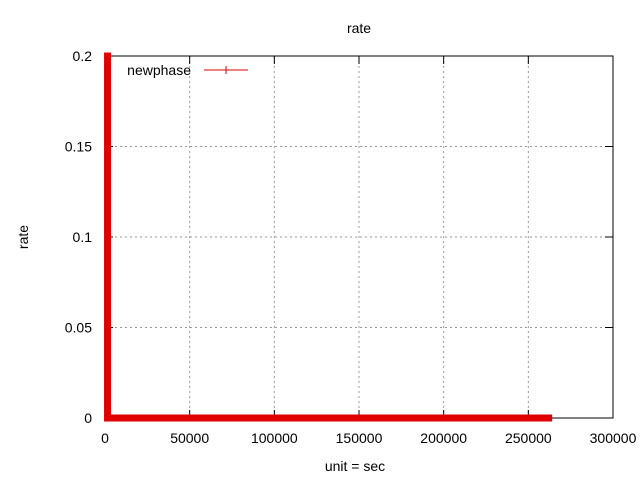  What do you see at coordinates (613, 438) in the screenshot?
I see `x-tick-label: 300000` at bounding box center [613, 438].